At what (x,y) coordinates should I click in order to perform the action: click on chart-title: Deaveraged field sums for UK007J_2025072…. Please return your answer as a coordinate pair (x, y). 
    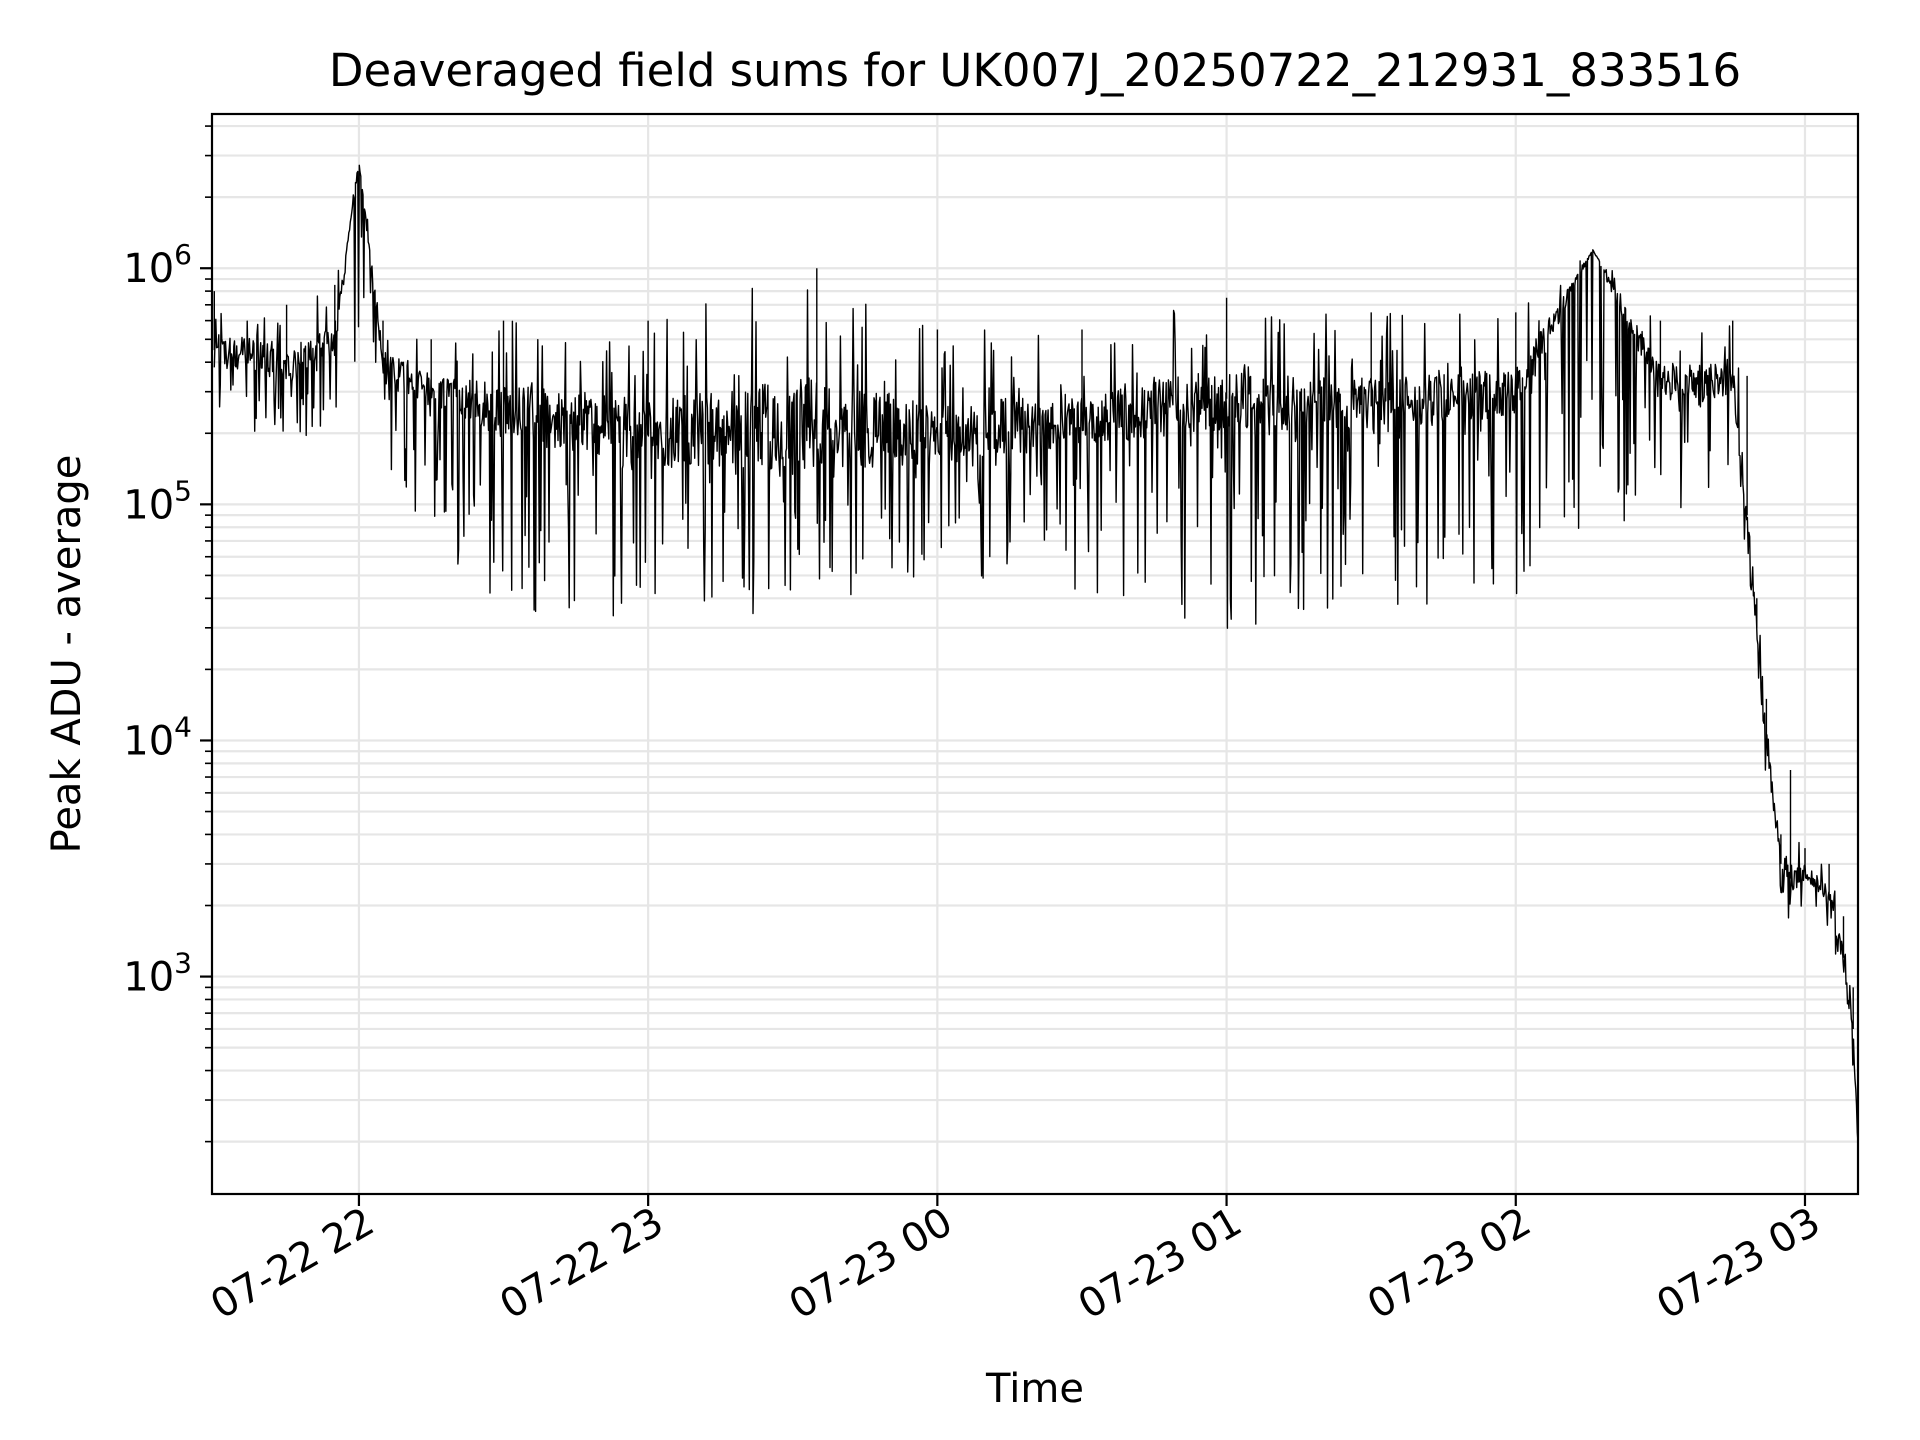
    Looking at the image, I should click on (1035, 70).